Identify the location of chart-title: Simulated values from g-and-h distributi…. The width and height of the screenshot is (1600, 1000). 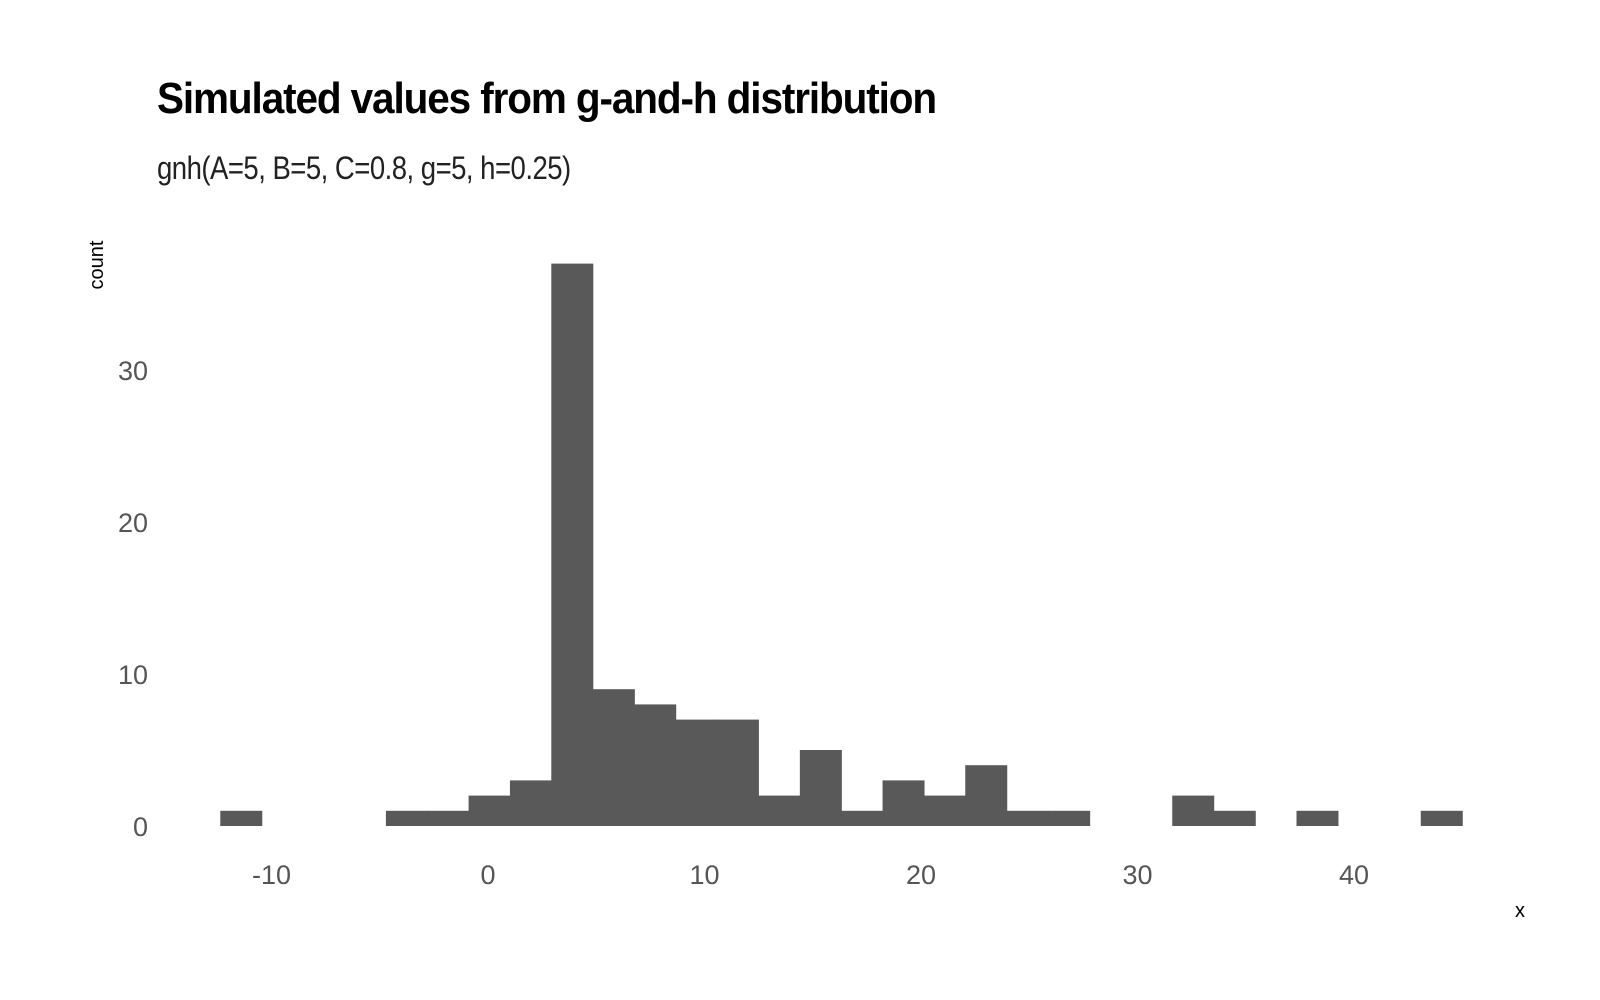
(547, 98).